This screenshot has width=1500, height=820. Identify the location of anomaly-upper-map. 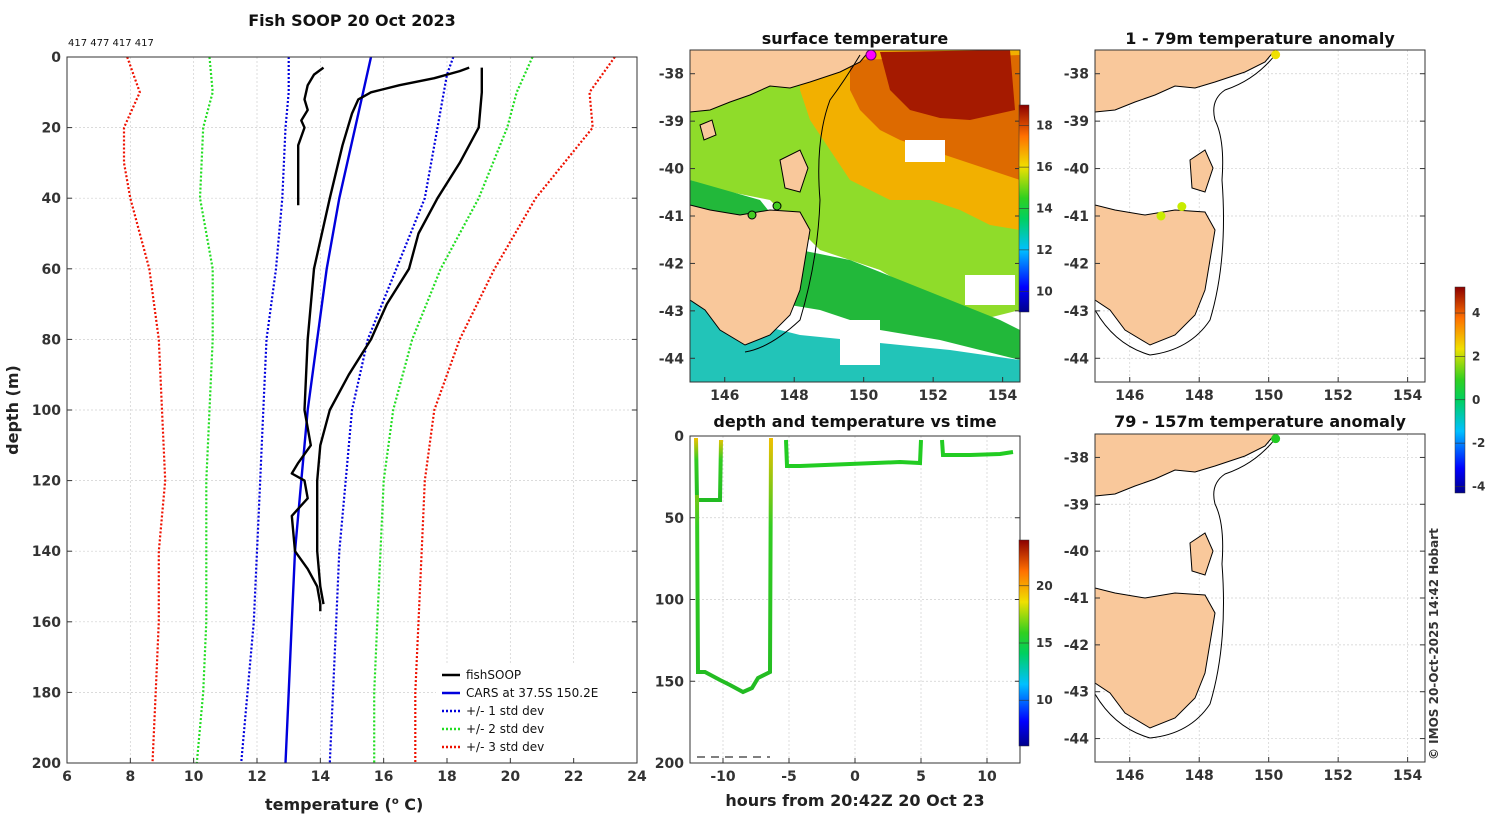
(1185, 203).